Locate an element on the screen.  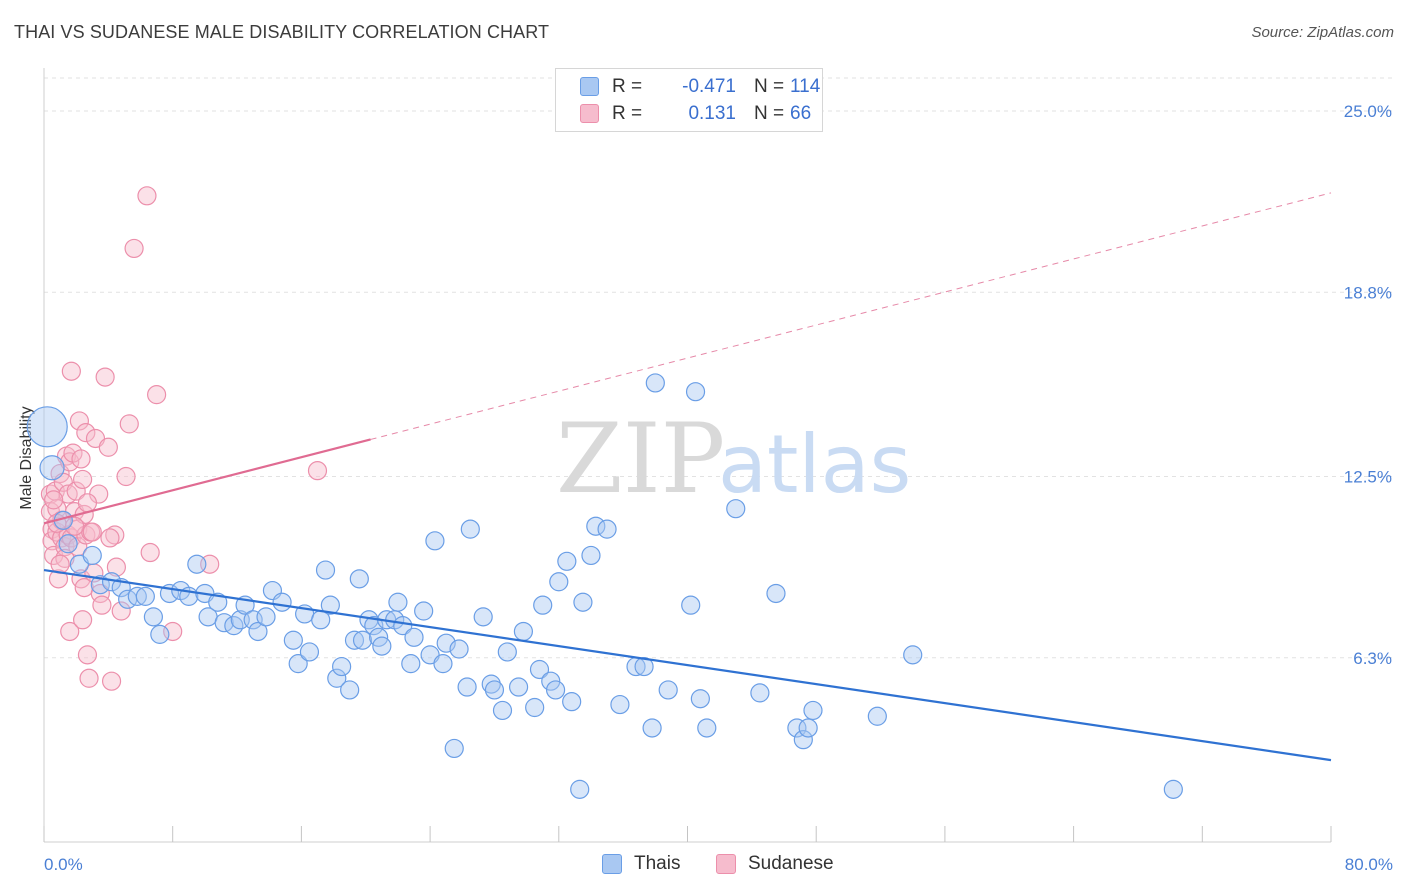
source-credit: Source: ZipAtlas.com is located at coordinates (1322, 32).